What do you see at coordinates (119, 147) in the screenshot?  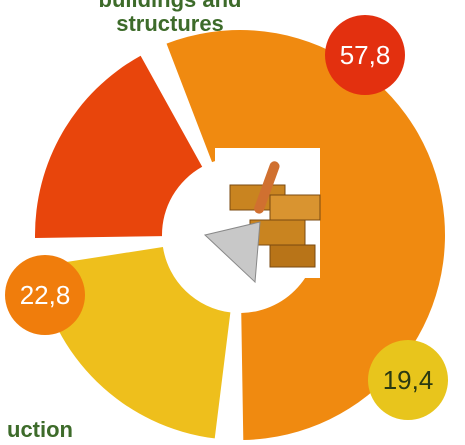 I see `donut-segment` at bounding box center [119, 147].